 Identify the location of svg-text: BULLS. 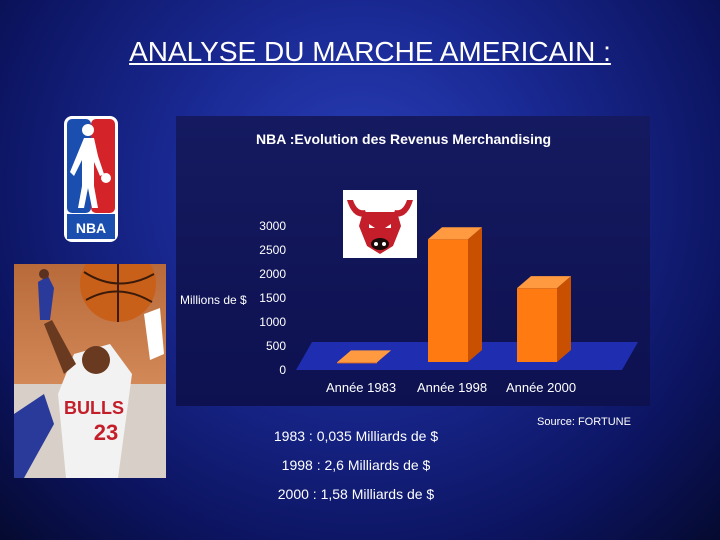
(94, 408).